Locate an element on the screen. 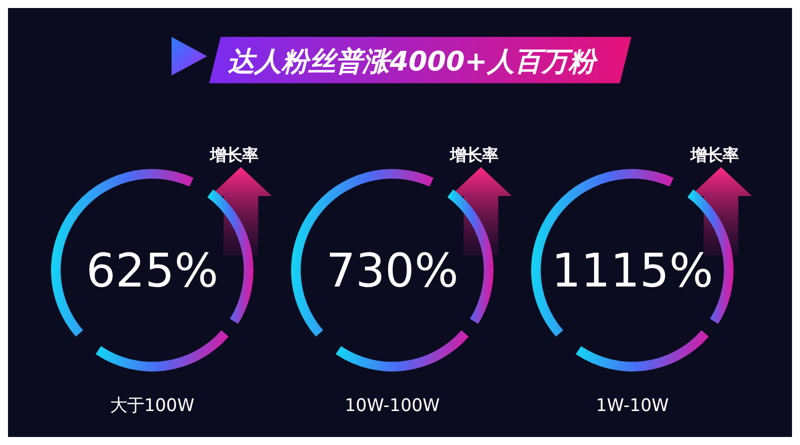 This screenshot has height=445, width=800. data-label: 730% is located at coordinates (392, 271).